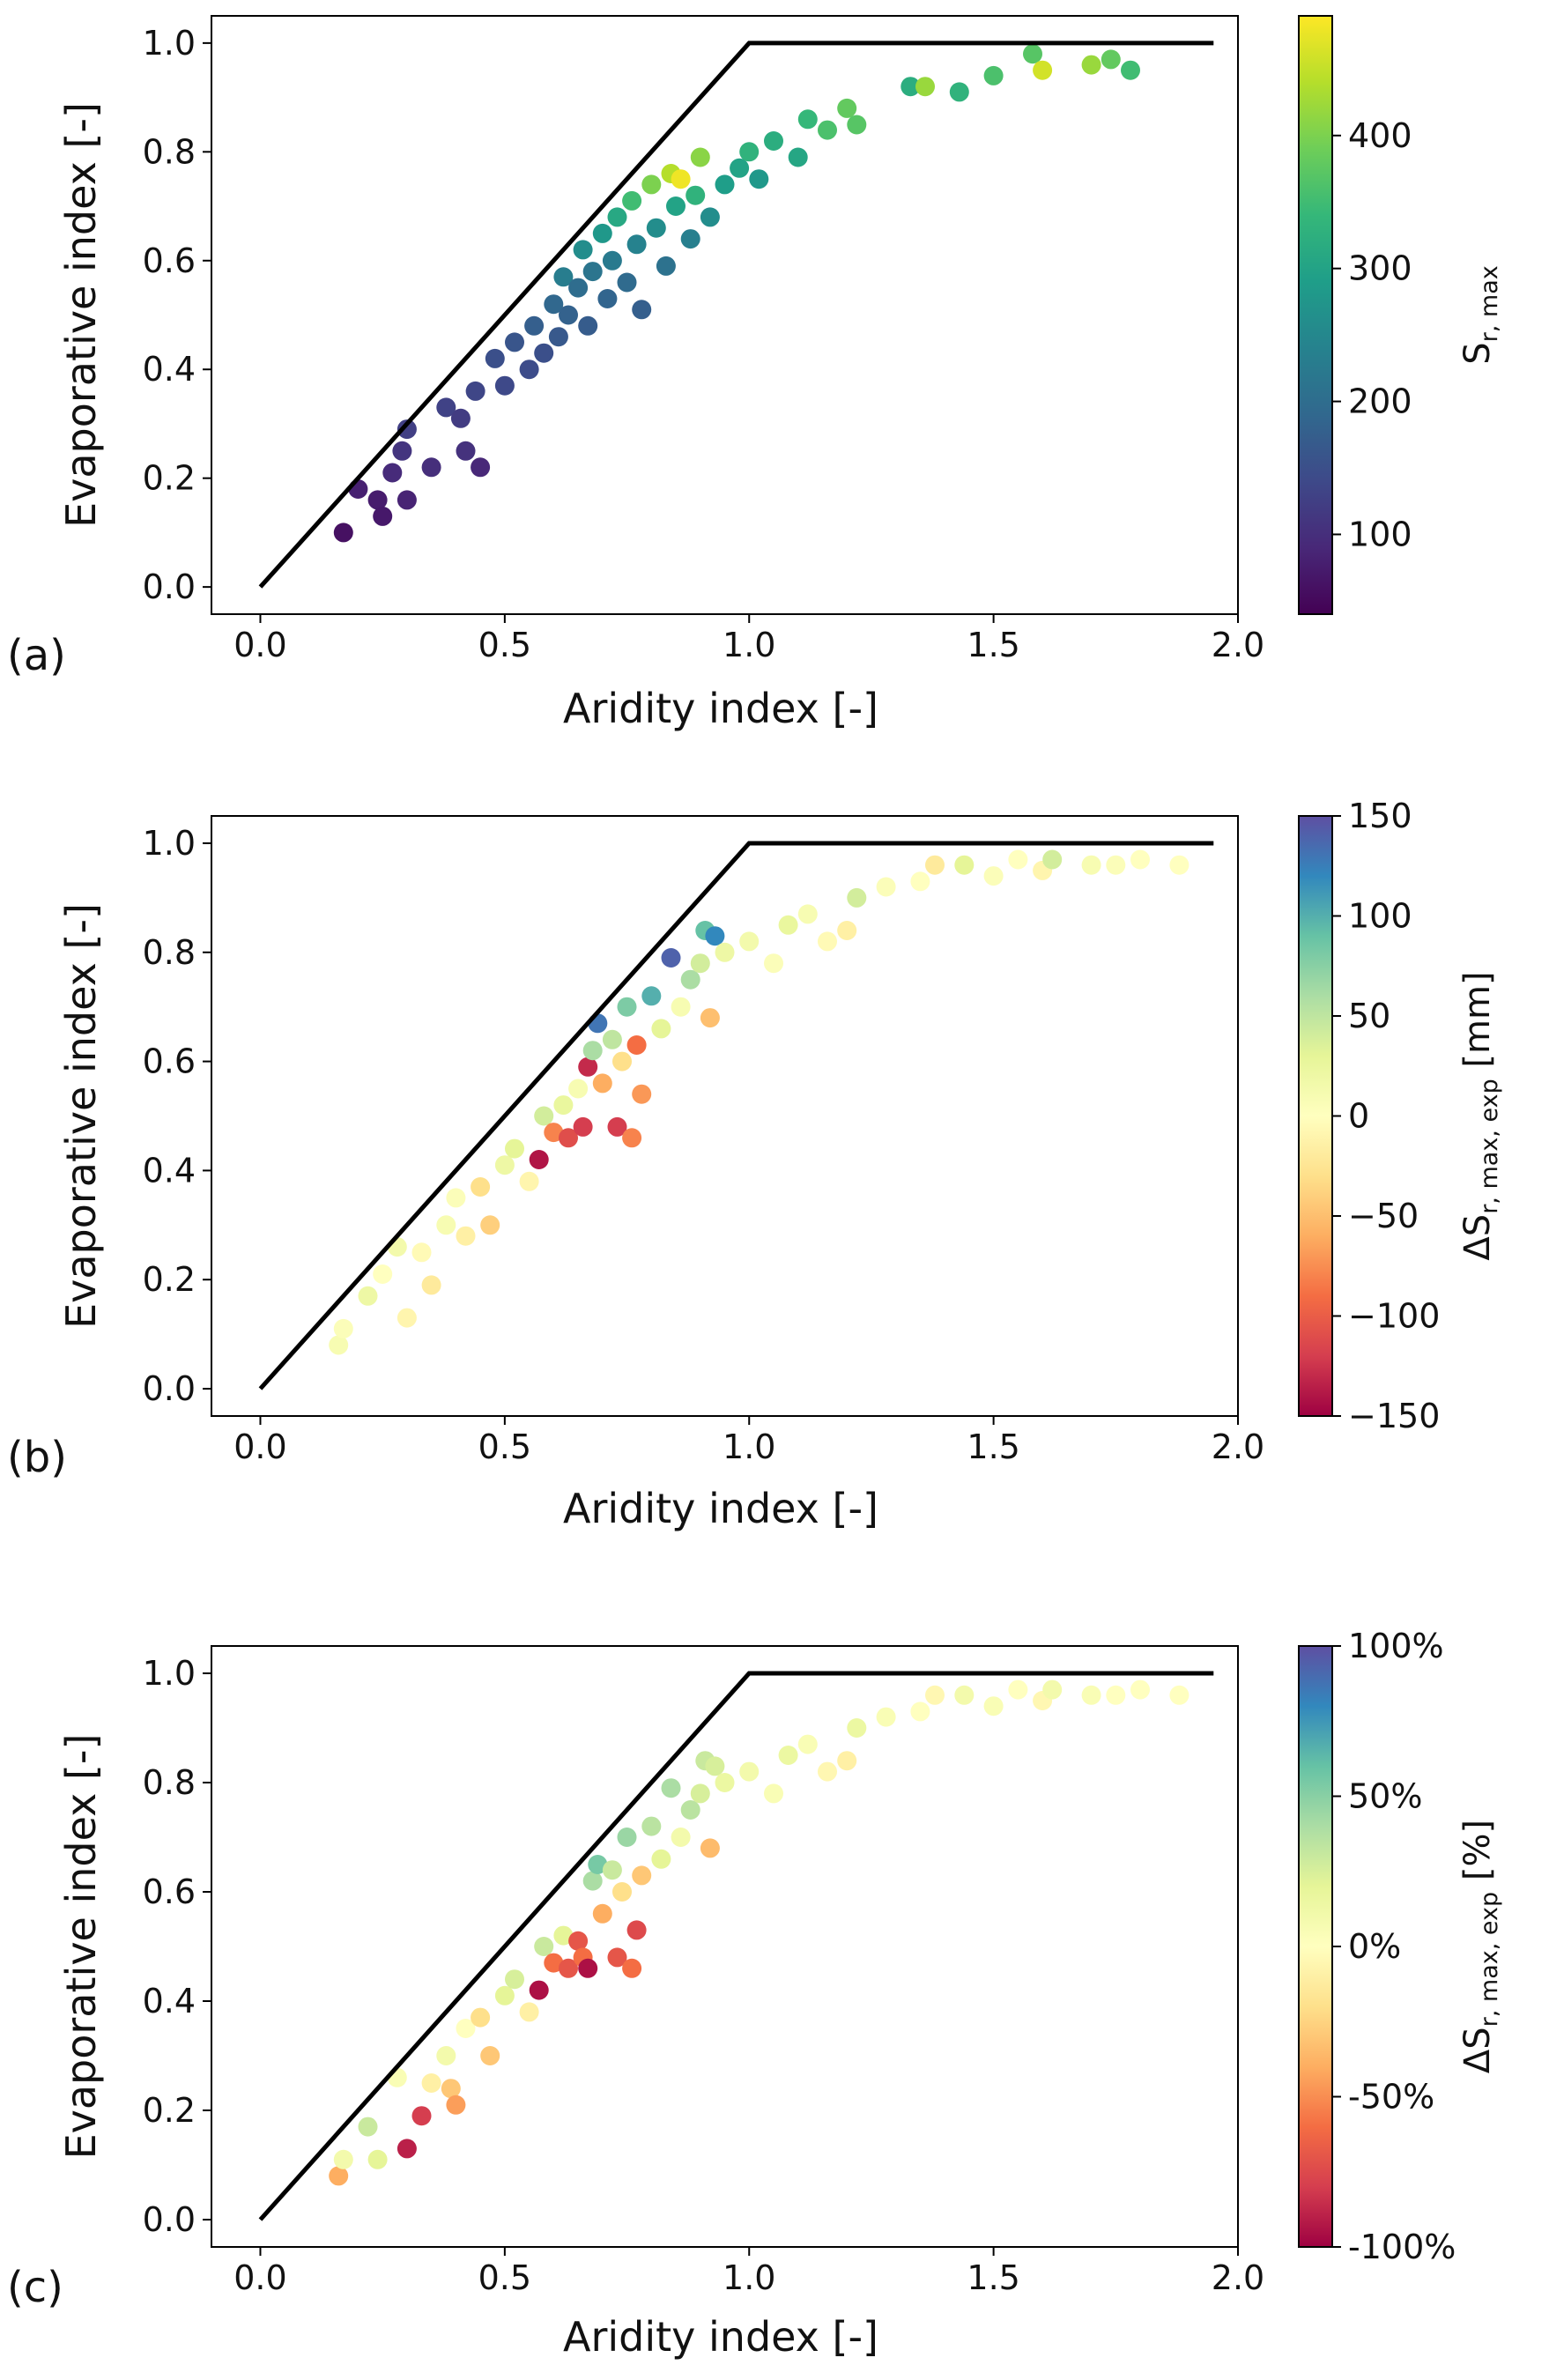  Describe the element at coordinates (1383, 1216) in the screenshot. I see `colorbar-tick-label: −50` at that location.